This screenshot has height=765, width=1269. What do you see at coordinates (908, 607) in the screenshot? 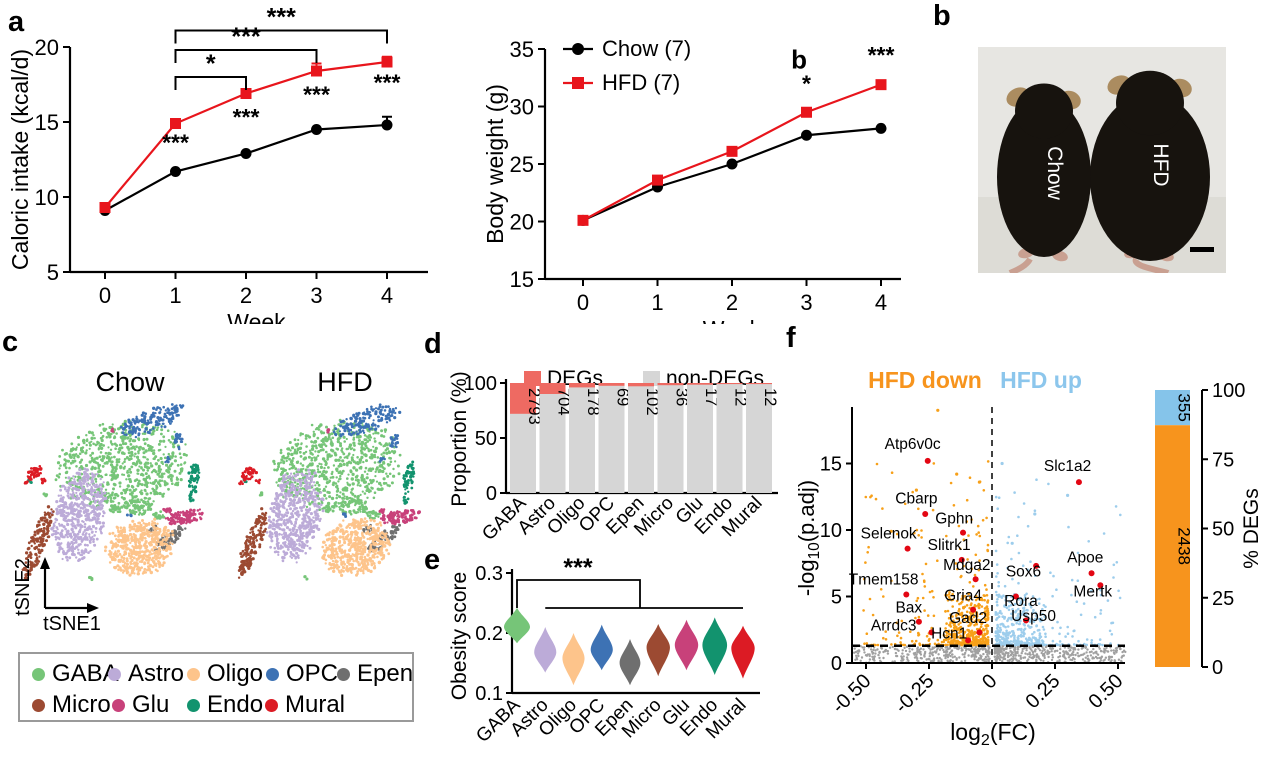
I see `gene-label-Bax: Bax` at bounding box center [908, 607].